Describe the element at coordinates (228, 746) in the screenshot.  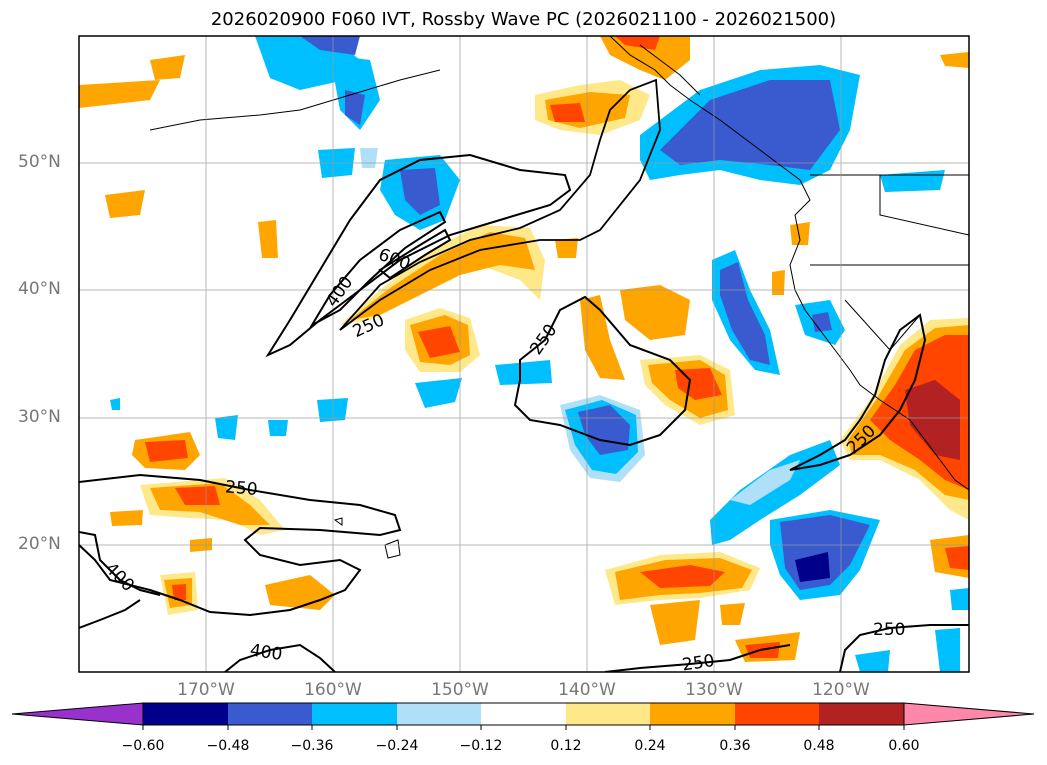
I see `colorbar-tick-label: −0.48` at that location.